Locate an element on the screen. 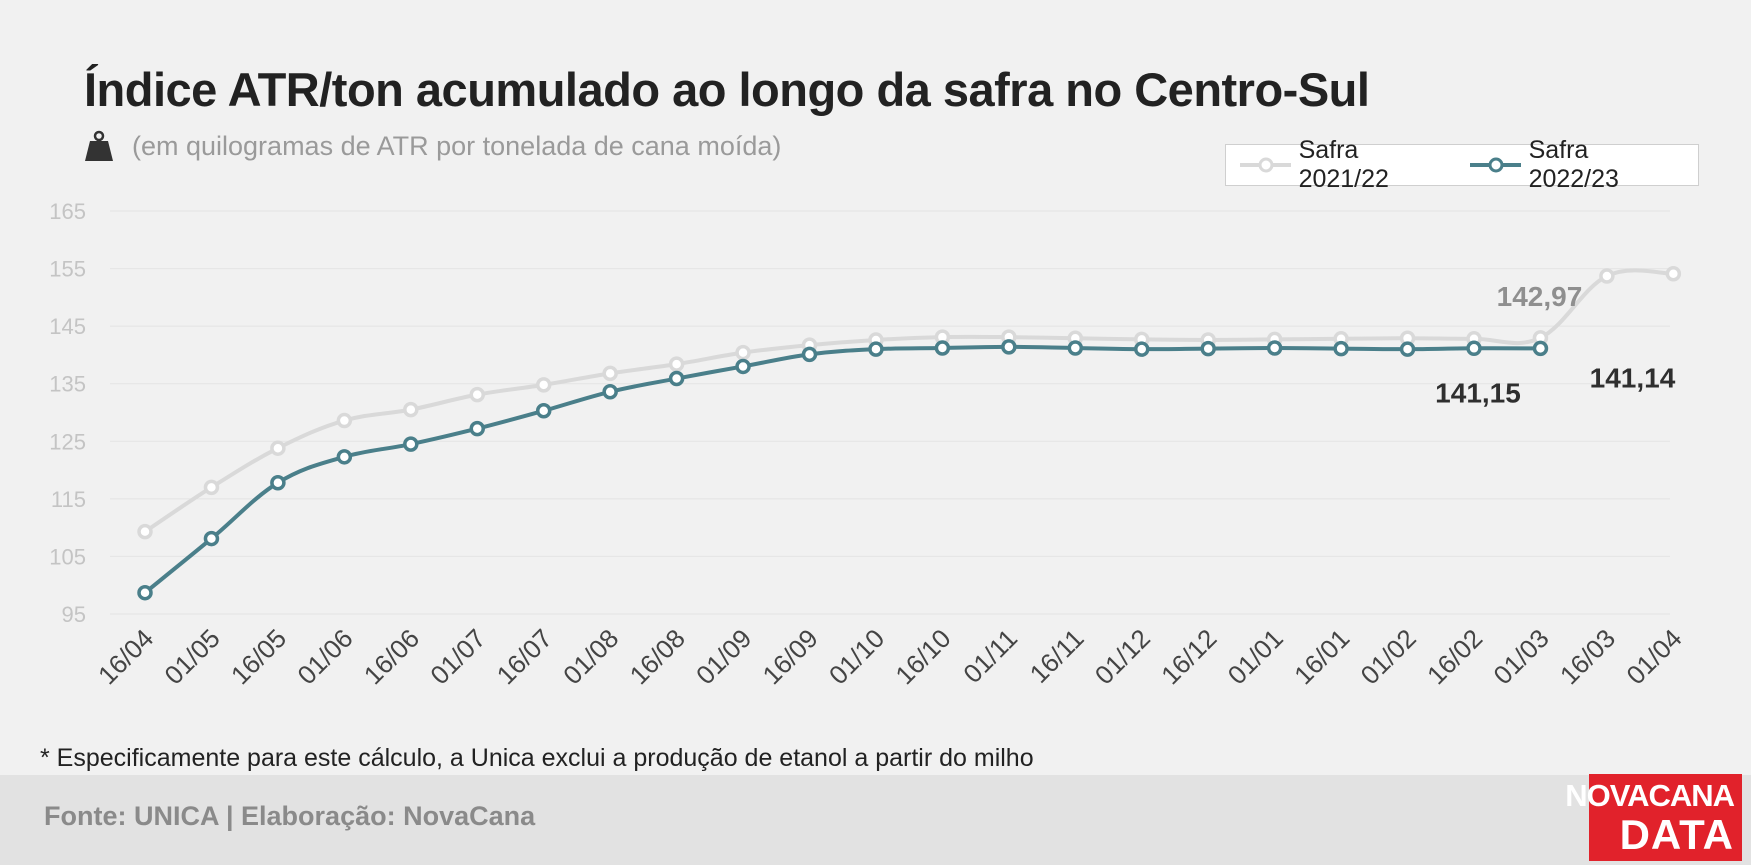  x-tick-label: 16/05 is located at coordinates (258, 656).